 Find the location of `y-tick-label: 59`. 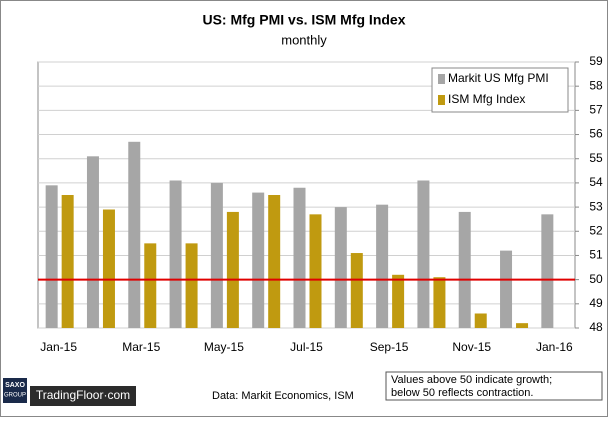

y-tick-label: 59 is located at coordinates (596, 61).